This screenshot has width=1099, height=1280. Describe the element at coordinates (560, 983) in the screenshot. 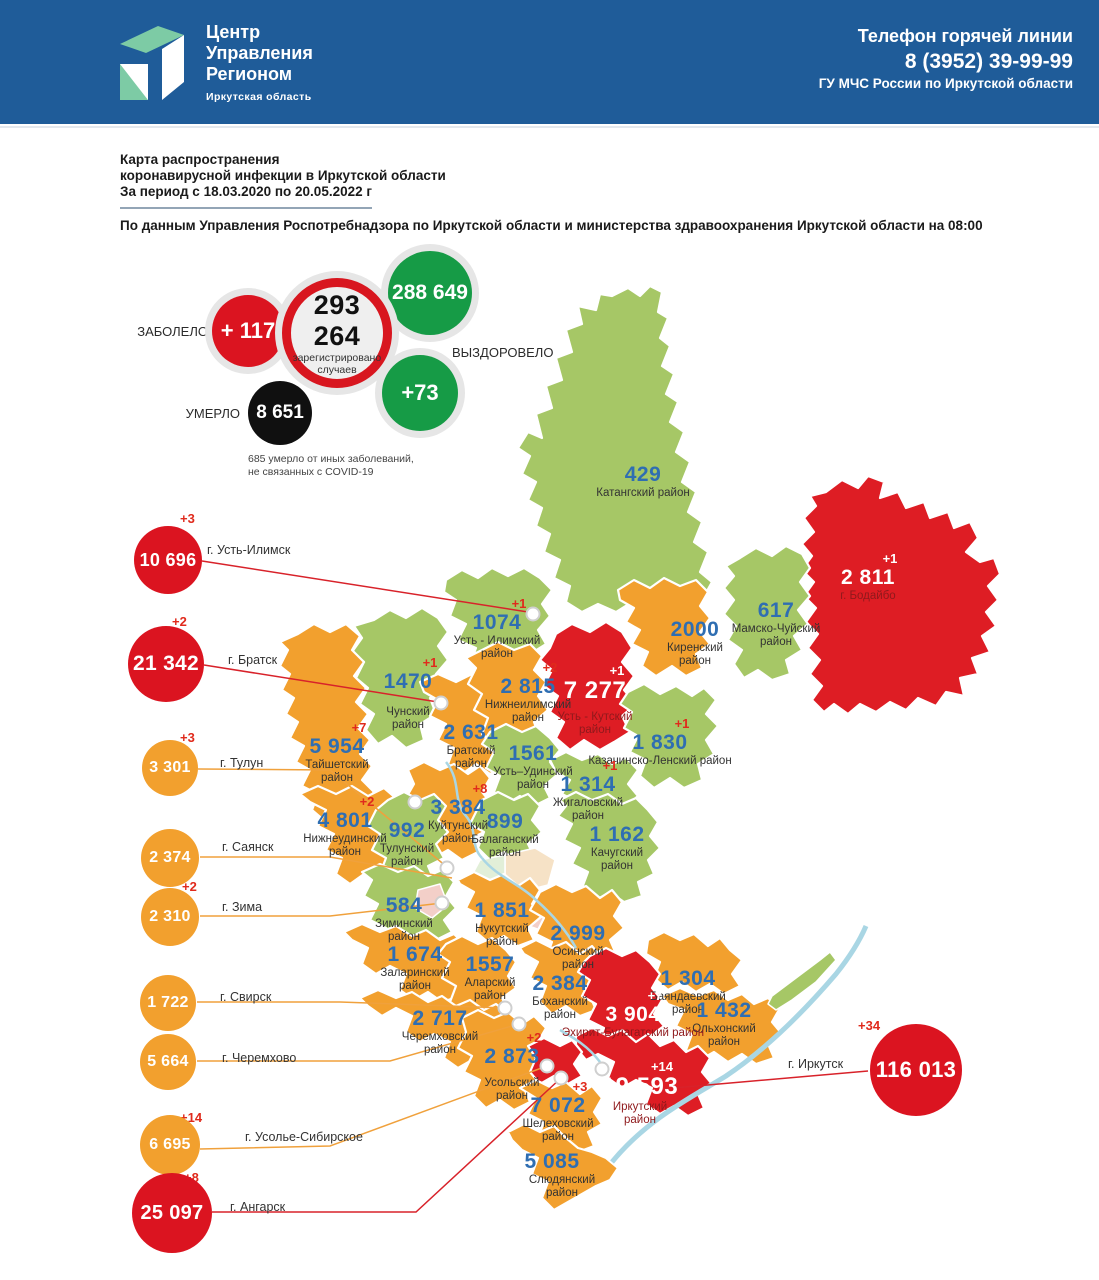

I see `region-cases: 2 384` at that location.